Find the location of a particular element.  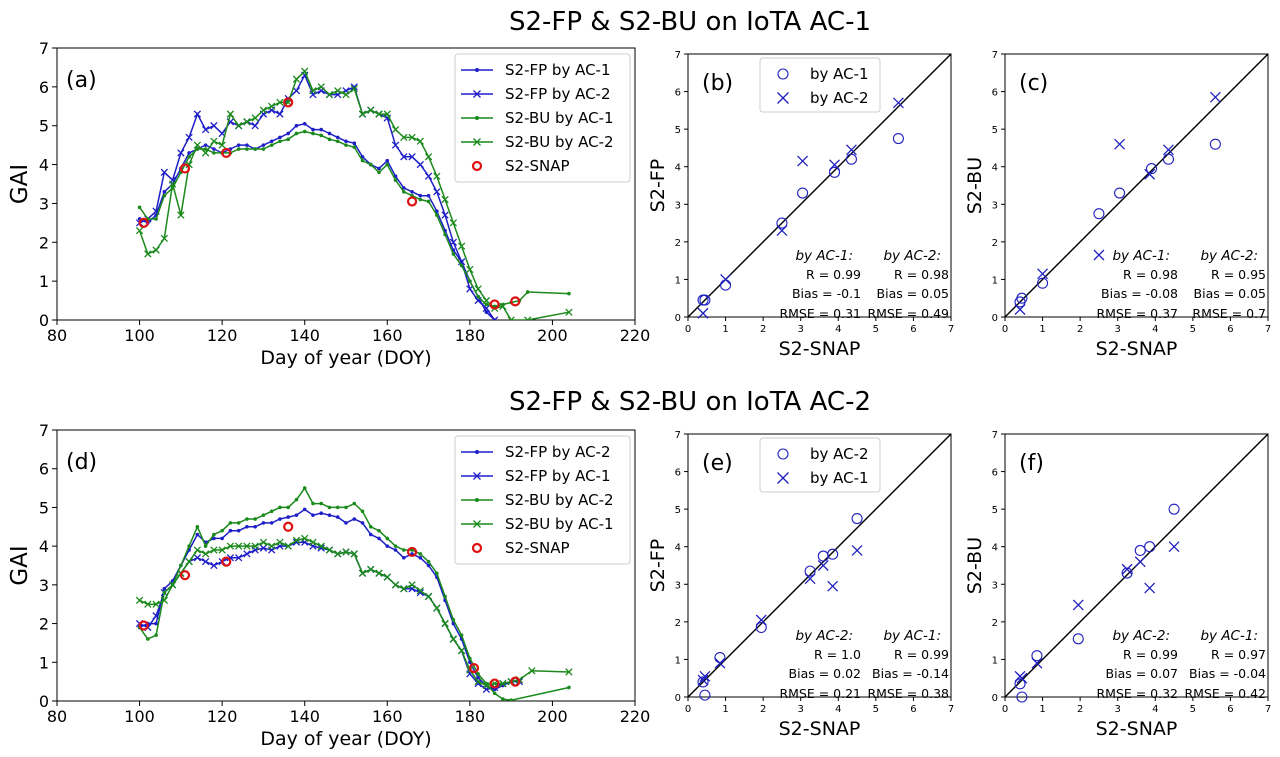

y-tick-label: 5 is located at coordinates (678, 510).